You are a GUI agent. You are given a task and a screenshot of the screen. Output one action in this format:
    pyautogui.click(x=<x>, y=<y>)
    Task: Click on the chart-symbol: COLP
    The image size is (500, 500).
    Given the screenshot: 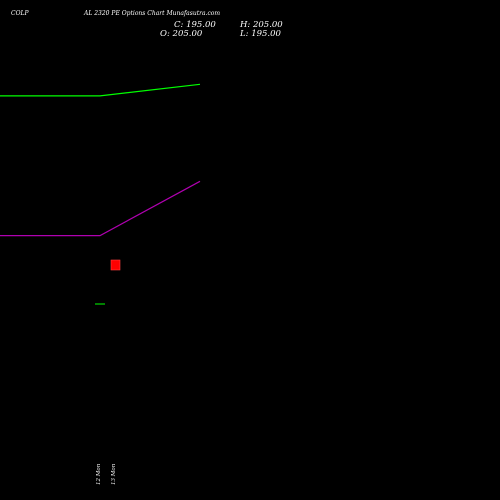 What is the action you would take?
    pyautogui.click(x=20, y=13)
    